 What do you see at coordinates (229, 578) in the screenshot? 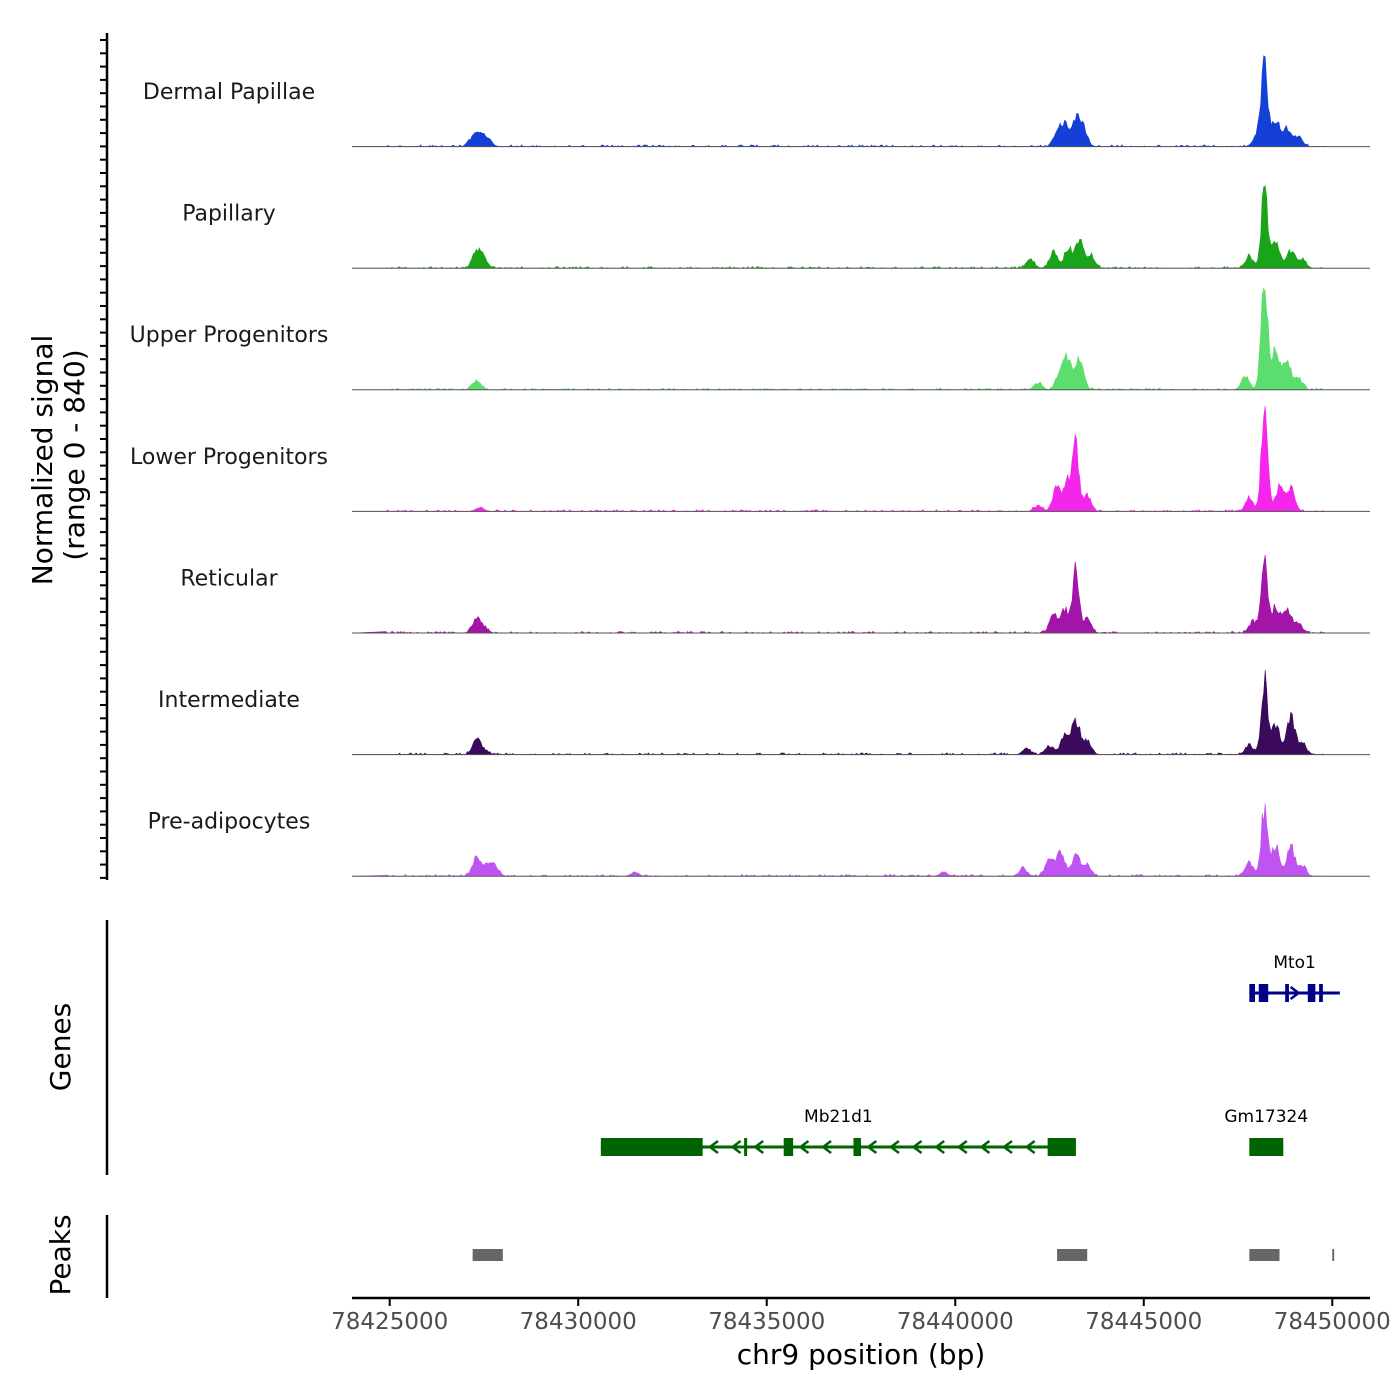
I see `track-label: Reticular` at bounding box center [229, 578].